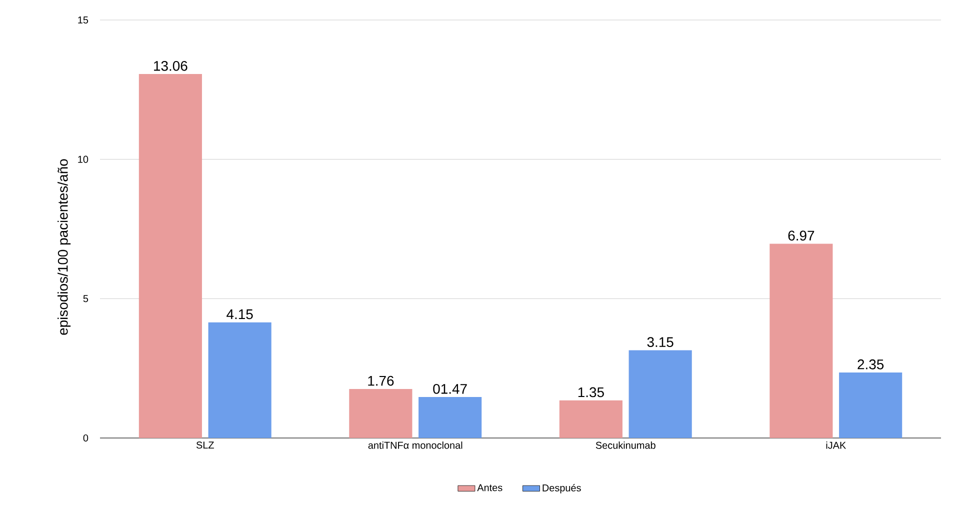 The width and height of the screenshot is (959, 507). Describe the element at coordinates (381, 381) in the screenshot. I see `data-label: 1.76` at that location.